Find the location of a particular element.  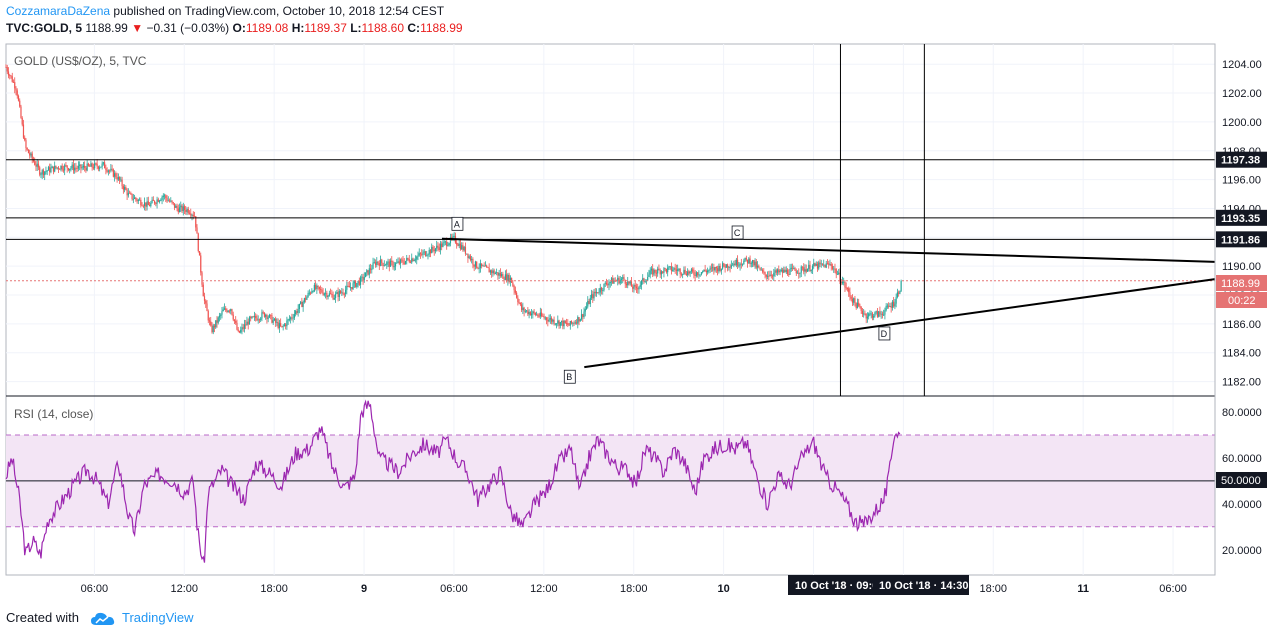

annotation-box is located at coordinates (569, 376).